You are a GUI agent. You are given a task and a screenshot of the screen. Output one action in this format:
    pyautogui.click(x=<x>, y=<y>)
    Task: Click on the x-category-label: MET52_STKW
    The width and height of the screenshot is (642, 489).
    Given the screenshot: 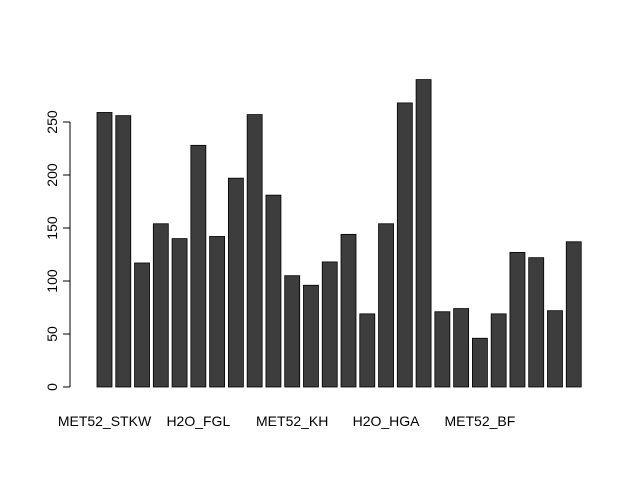 What is the action you would take?
    pyautogui.click(x=105, y=421)
    